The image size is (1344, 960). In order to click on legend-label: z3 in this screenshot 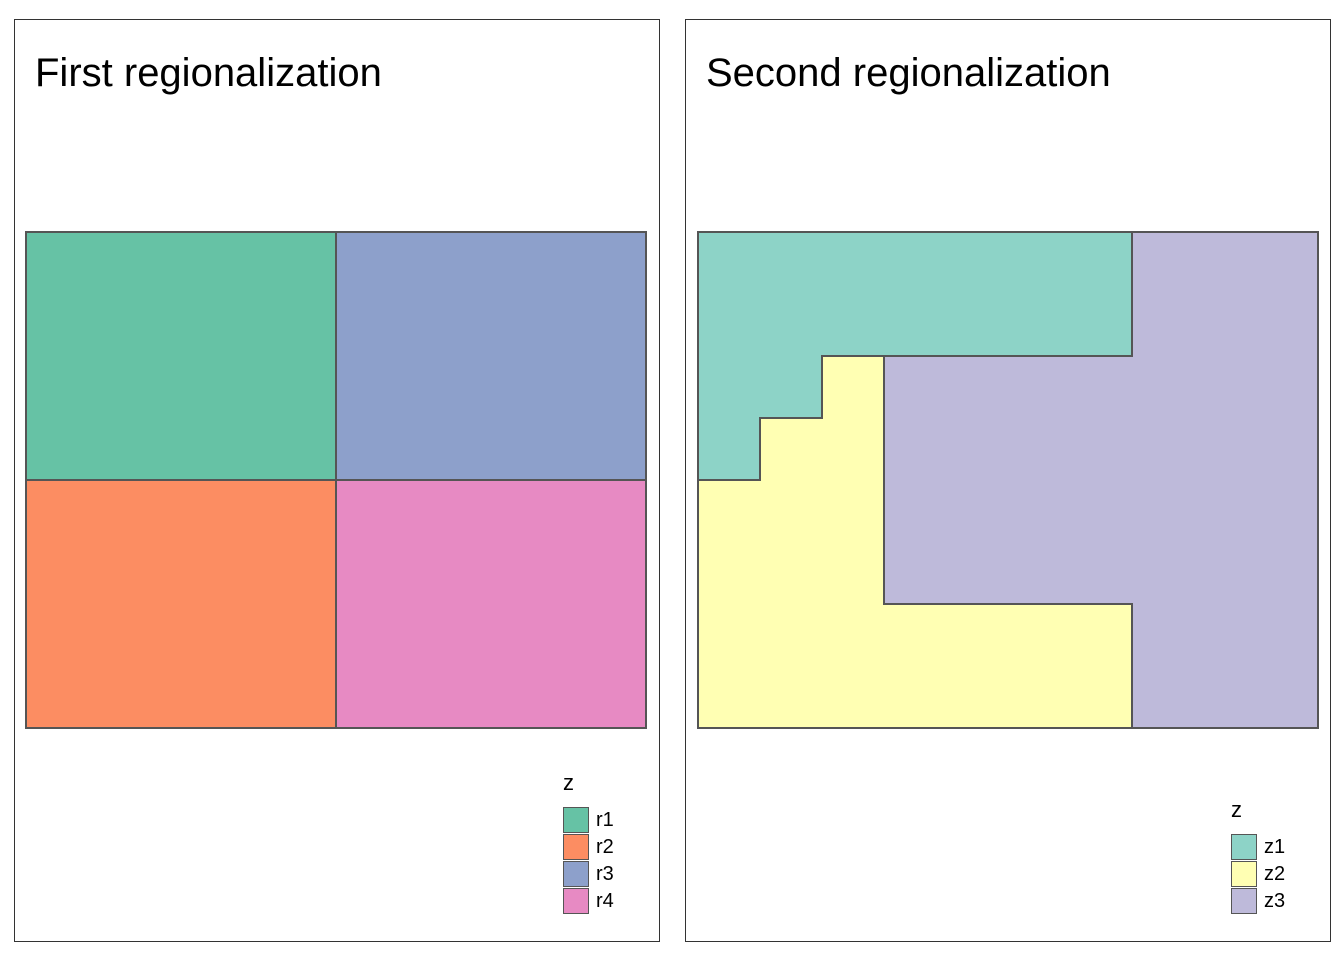, I will do `click(1275, 900)`.